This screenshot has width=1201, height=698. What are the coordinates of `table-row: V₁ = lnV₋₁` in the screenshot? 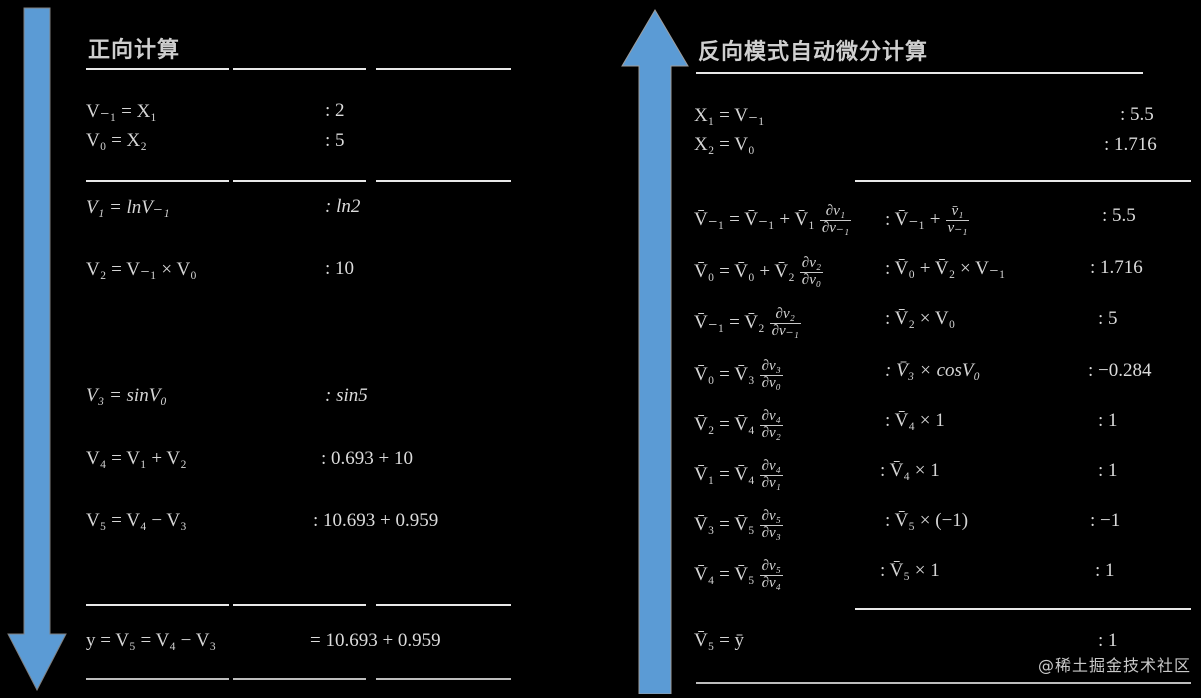 It's located at (128, 207).